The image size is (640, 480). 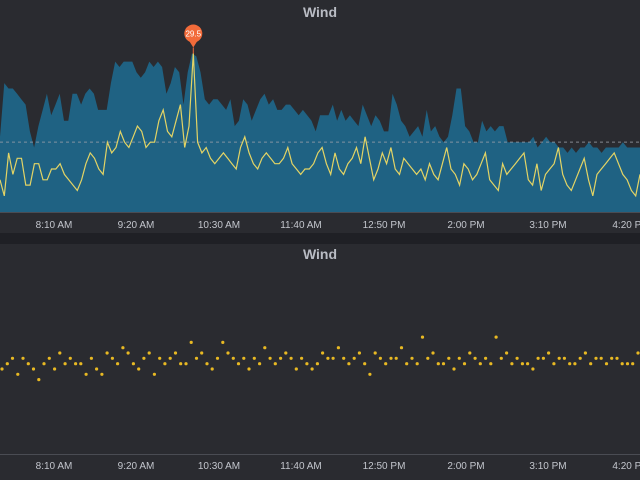 I want to click on max-marker: 29.5, so click(x=193, y=39).